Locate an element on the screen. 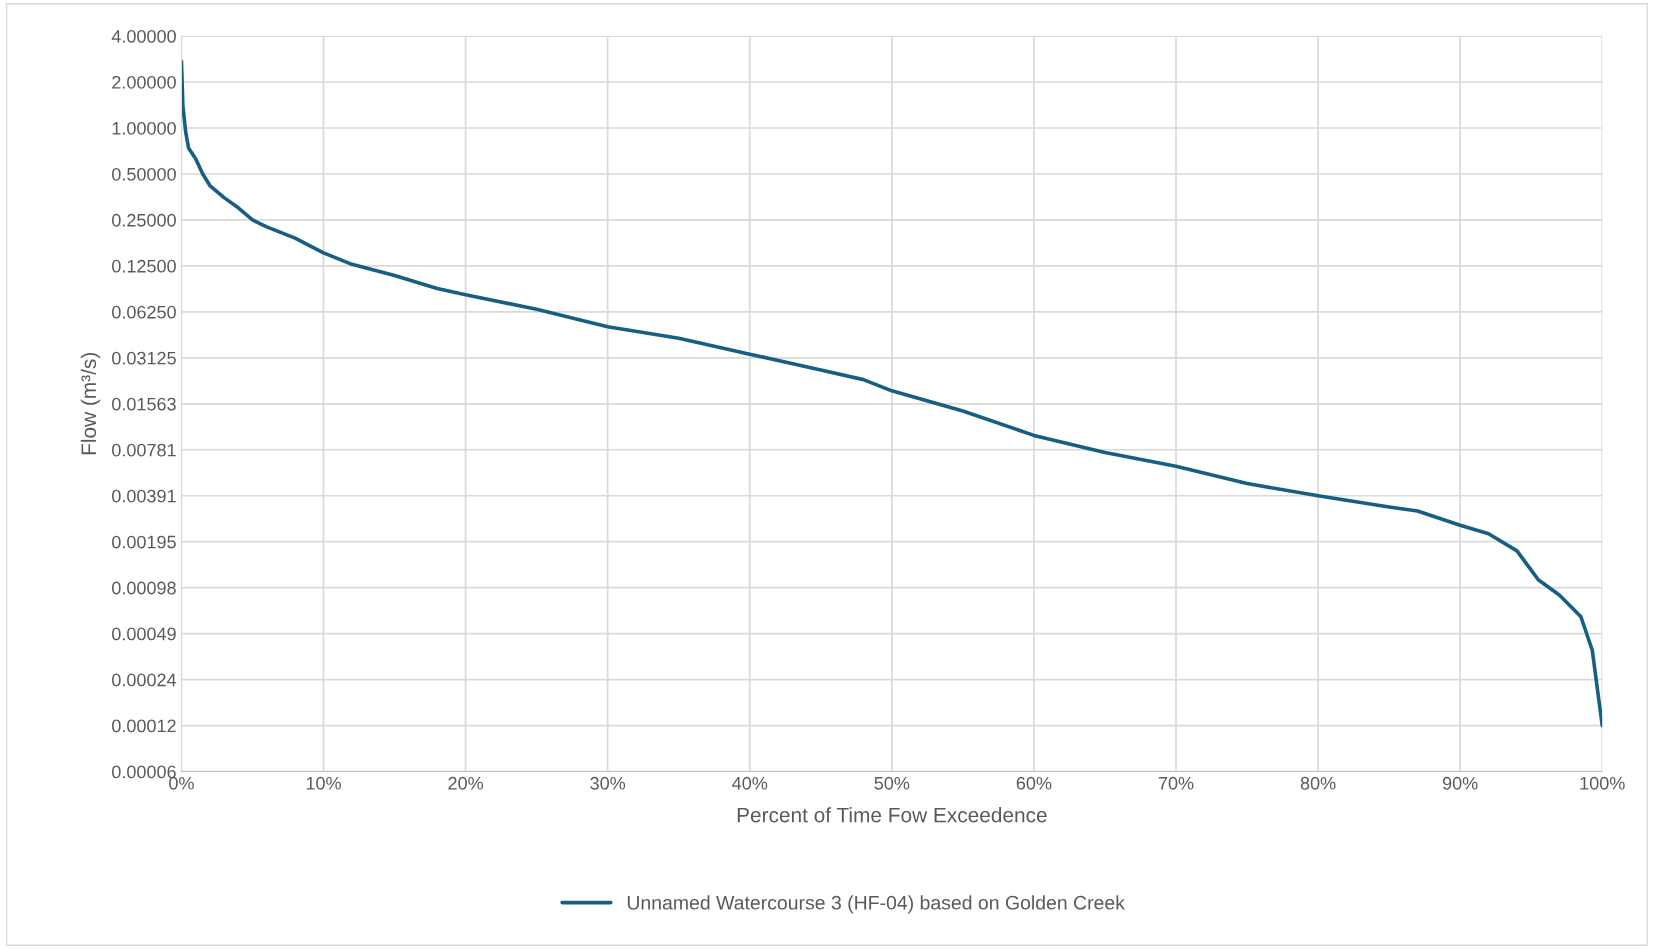  y-tick-label: 0.00391 is located at coordinates (144, 496).